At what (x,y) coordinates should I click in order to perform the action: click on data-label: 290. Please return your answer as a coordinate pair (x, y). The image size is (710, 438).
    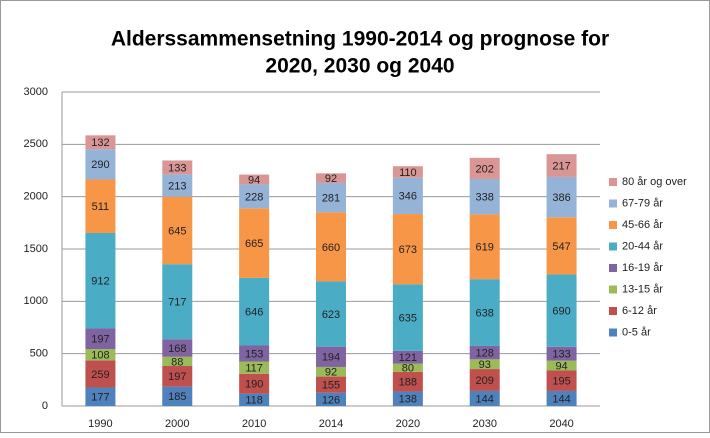
    Looking at the image, I should click on (100, 165).